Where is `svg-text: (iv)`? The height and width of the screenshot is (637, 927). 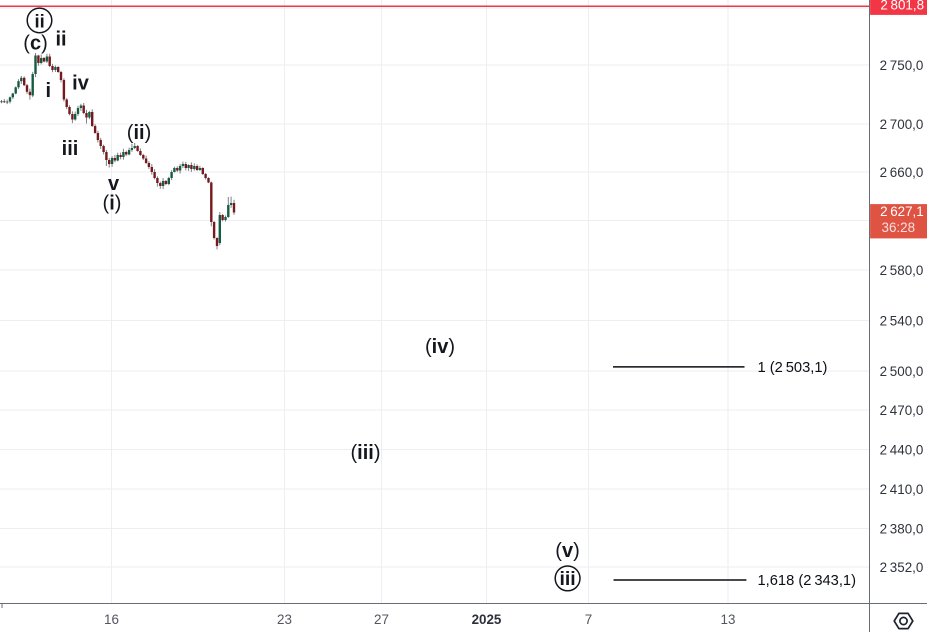
svg-text: (iv) is located at coordinates (440, 347).